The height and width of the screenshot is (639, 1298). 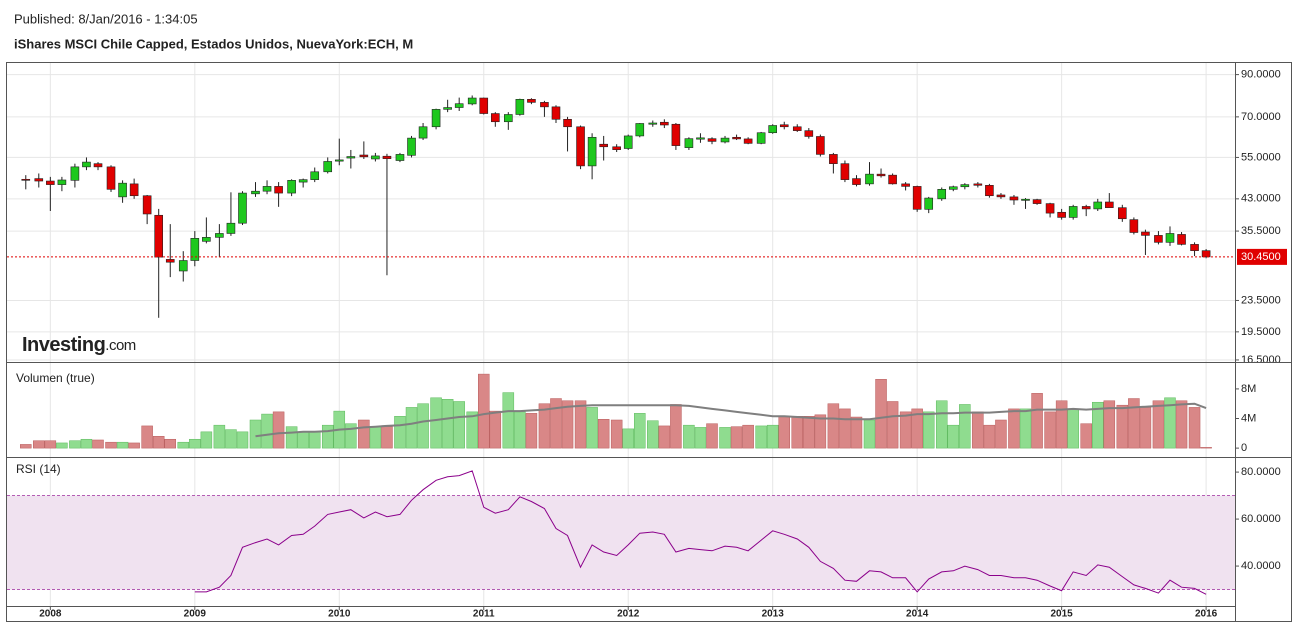 What do you see at coordinates (484, 614) in the screenshot?
I see `x-tick-label: 2011` at bounding box center [484, 614].